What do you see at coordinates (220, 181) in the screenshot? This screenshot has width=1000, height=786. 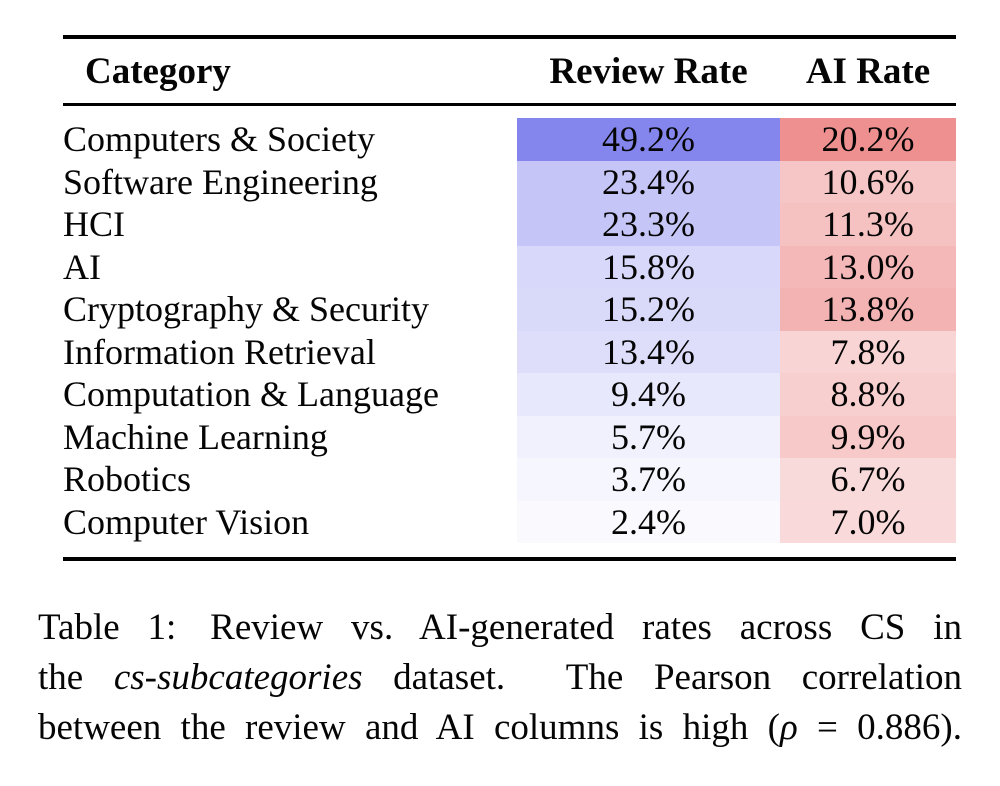 I see `category-cell: Software Engineering` at bounding box center [220, 181].